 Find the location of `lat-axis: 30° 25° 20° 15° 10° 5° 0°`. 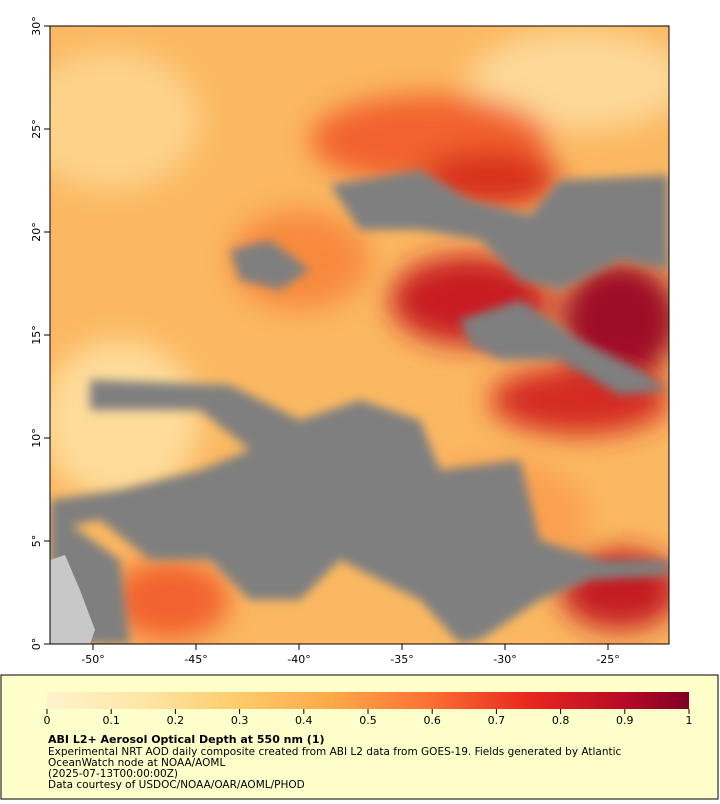

lat-axis: 30° 25° 20° 15° 10° 5° 0° is located at coordinates (40, 333).